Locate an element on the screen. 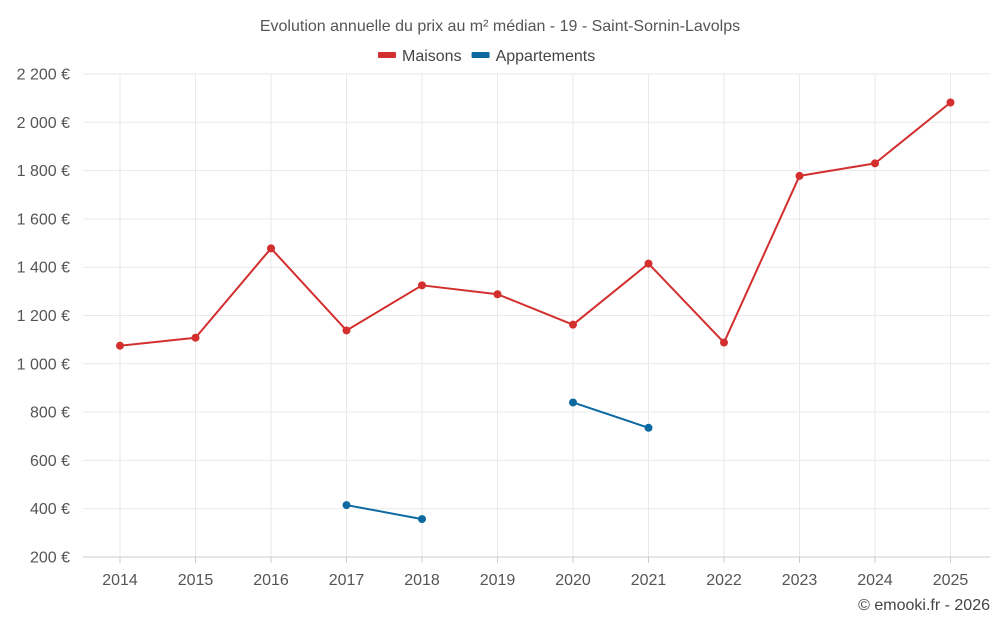 The image size is (1000, 625). y-tick-label: 1 400 € is located at coordinates (43, 268).